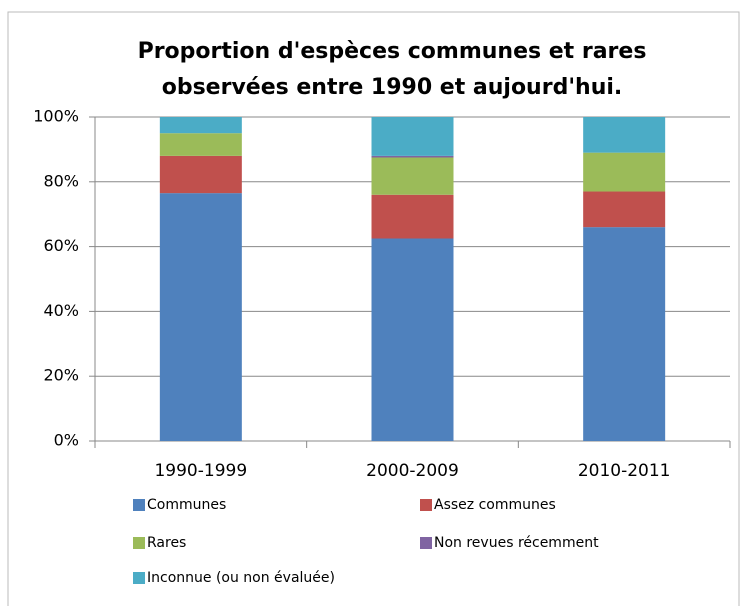 The height and width of the screenshot is (606, 745). What do you see at coordinates (61, 245) in the screenshot?
I see `y-tick-label: 60%` at bounding box center [61, 245].